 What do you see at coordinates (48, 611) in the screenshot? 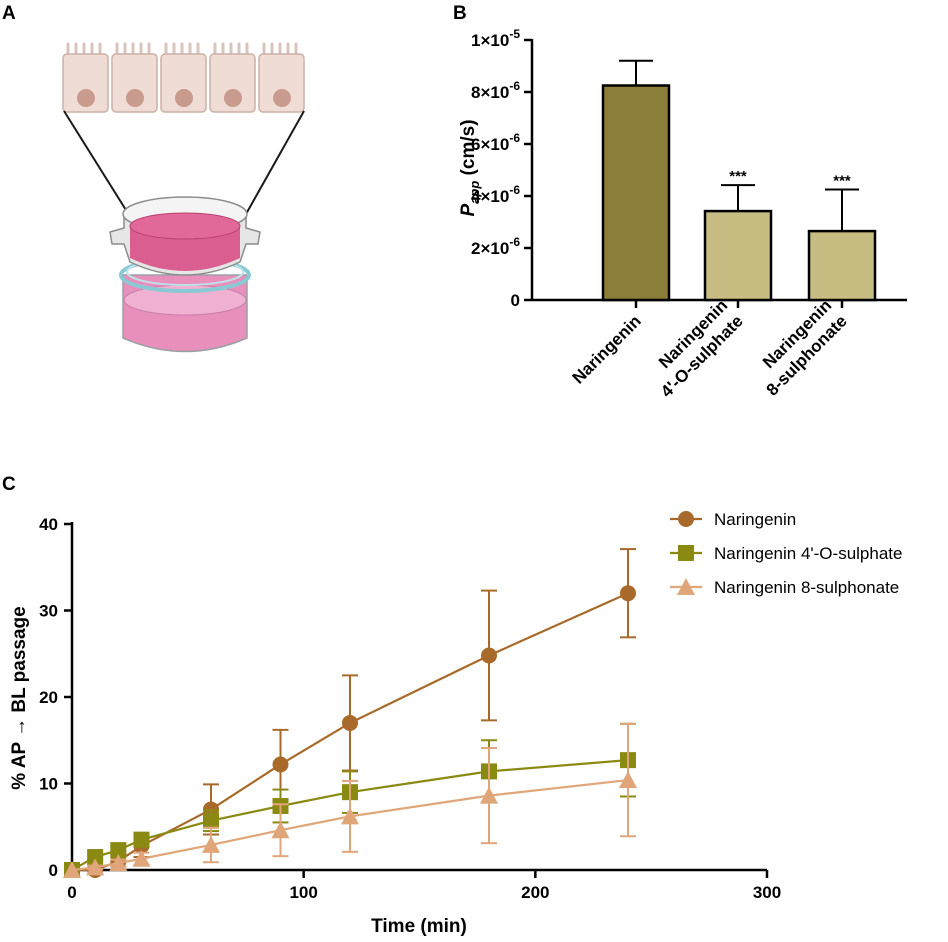
I see `c-y-tick-label: 30` at bounding box center [48, 611].